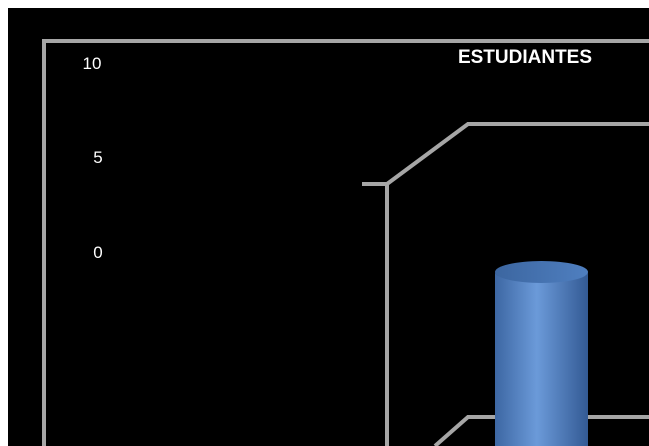  Describe the element at coordinates (92, 63) in the screenshot. I see `y-tick-label: 10` at that location.